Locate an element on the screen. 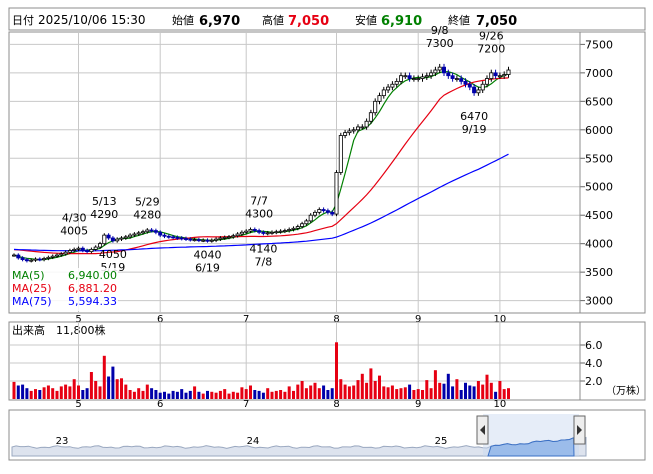 This screenshot has width=653, height=474. overview-right-handle is located at coordinates (579, 430).